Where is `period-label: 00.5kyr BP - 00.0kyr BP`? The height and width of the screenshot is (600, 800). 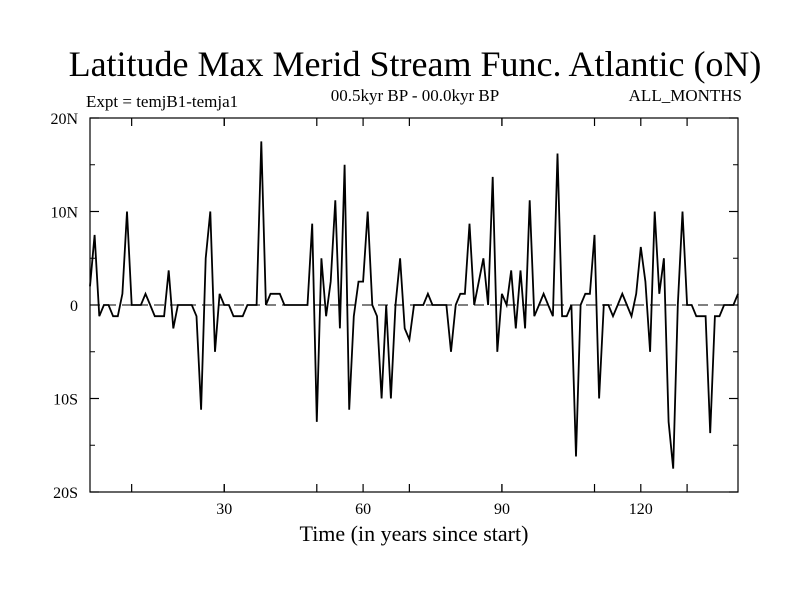 period-label: 00.5kyr BP - 00.0kyr BP is located at coordinates (415, 95).